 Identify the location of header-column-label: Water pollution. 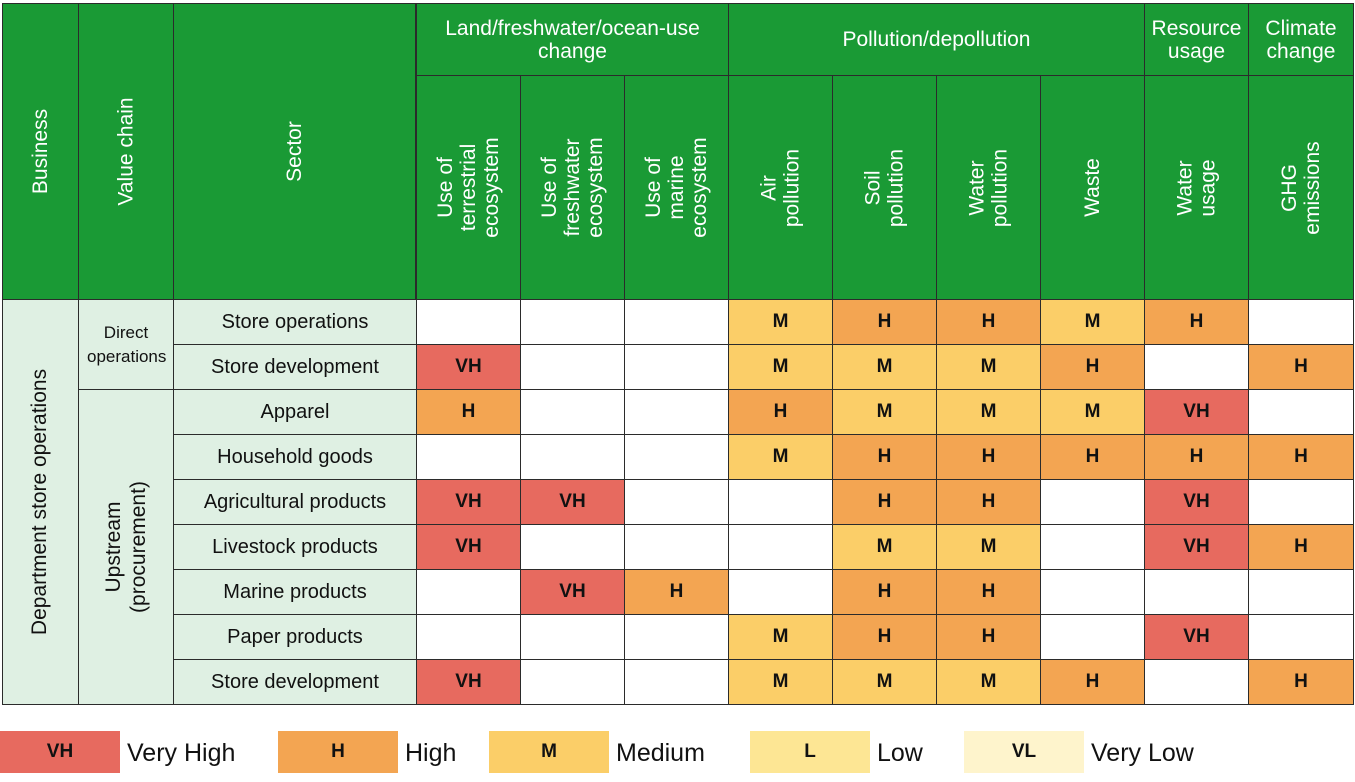
(988, 187).